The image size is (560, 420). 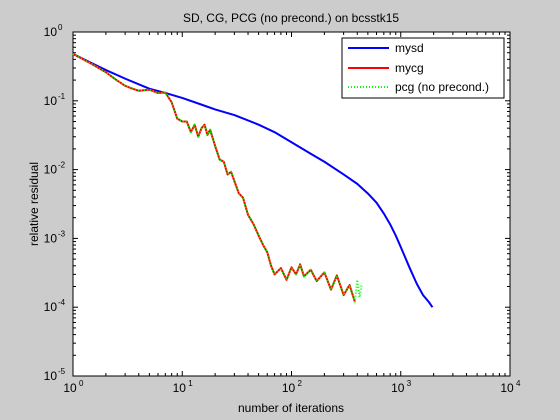 I want to click on chart-title: SD, CG, PCG (no precond.) on bcsstk15, so click(x=291, y=18).